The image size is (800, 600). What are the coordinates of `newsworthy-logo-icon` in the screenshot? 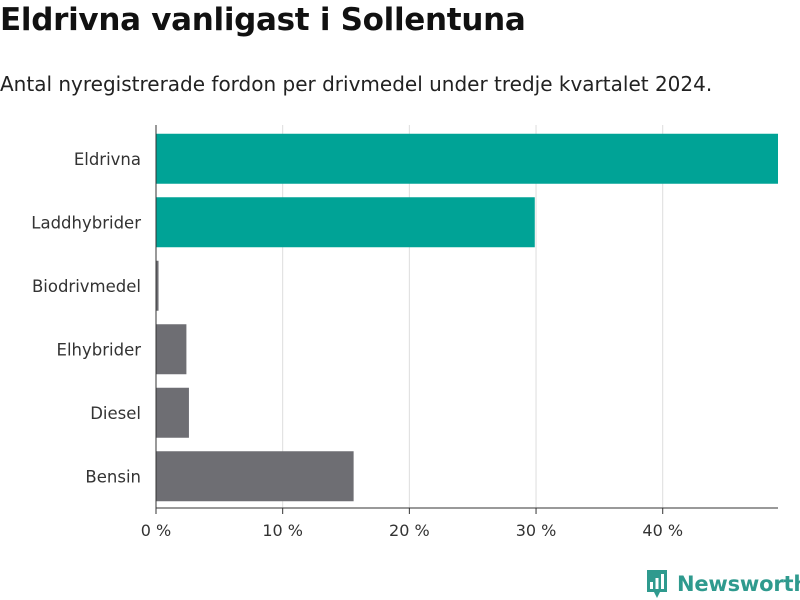 It's located at (657, 584).